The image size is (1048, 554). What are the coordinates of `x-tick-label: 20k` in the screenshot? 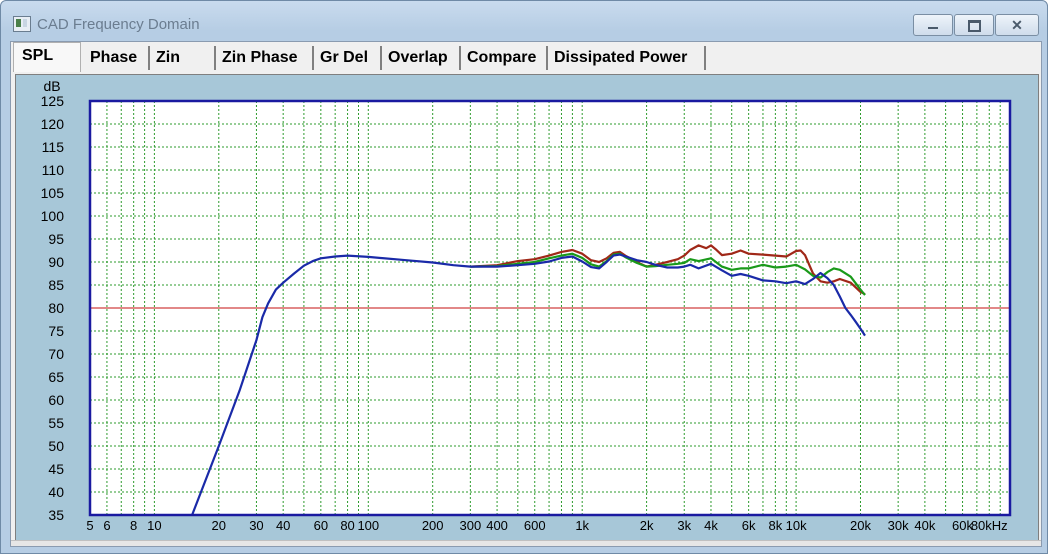 It's located at (860, 525).